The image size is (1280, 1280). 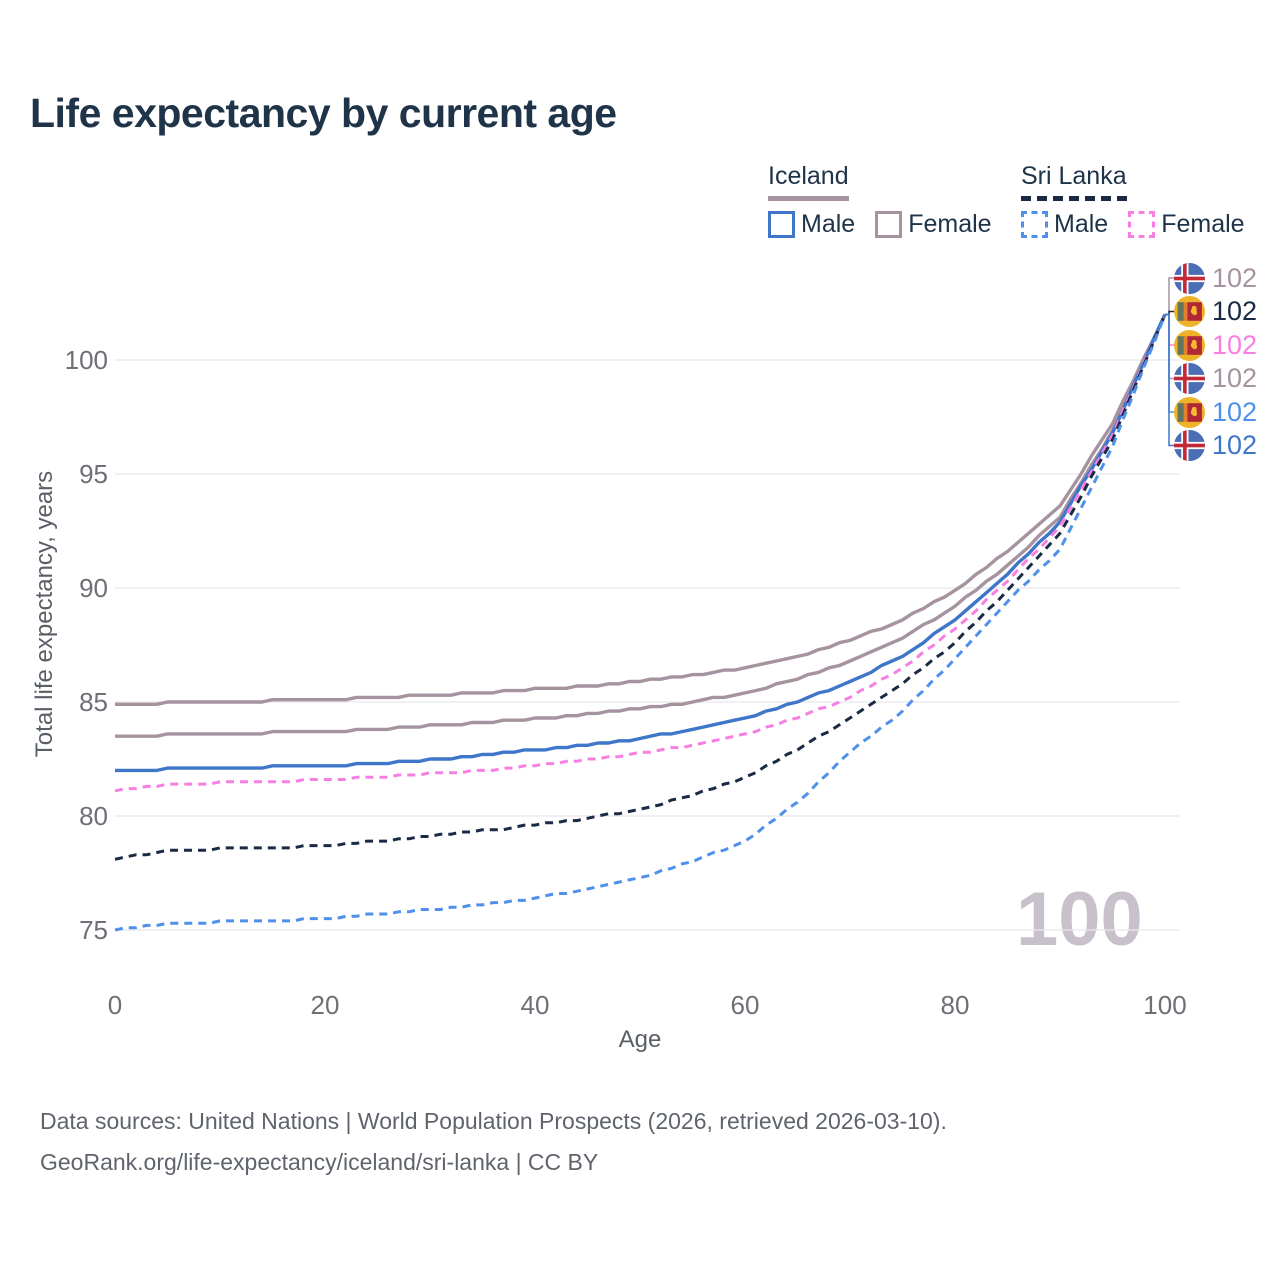 I want to click on legend-country-sri-lanka: Sri Lanka, so click(x=1074, y=181).